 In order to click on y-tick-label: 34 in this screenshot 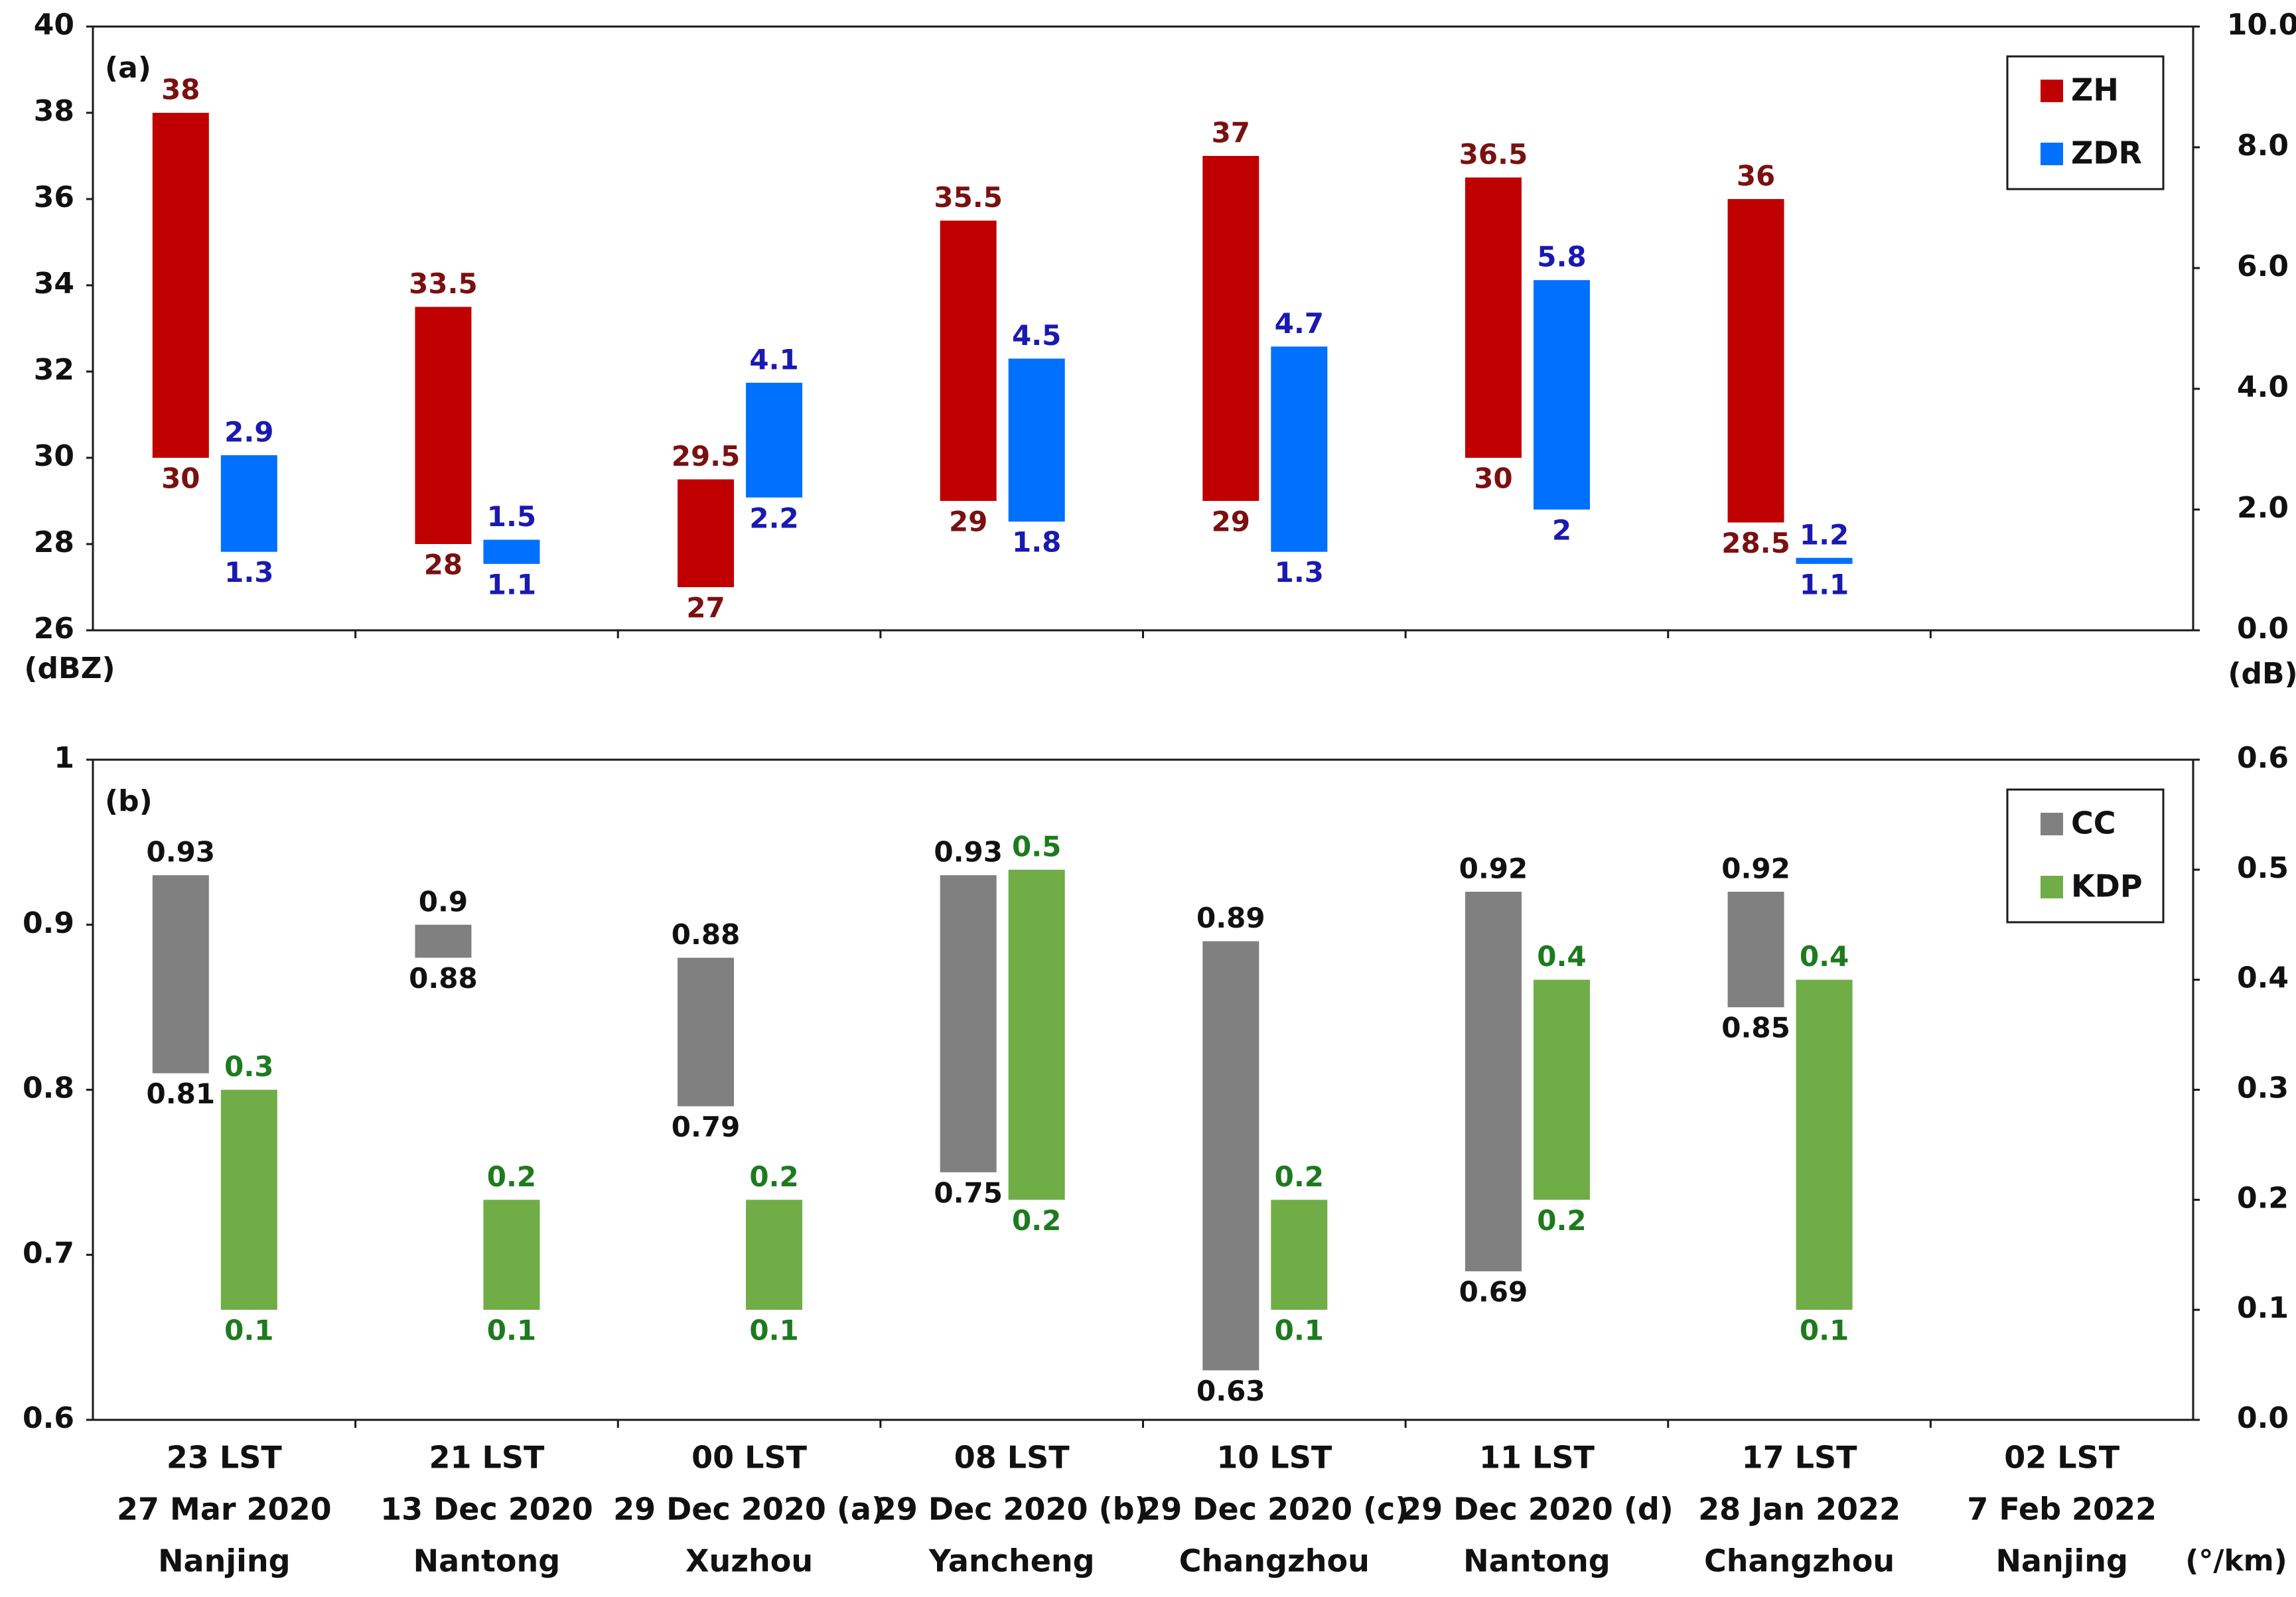, I will do `click(54, 284)`.